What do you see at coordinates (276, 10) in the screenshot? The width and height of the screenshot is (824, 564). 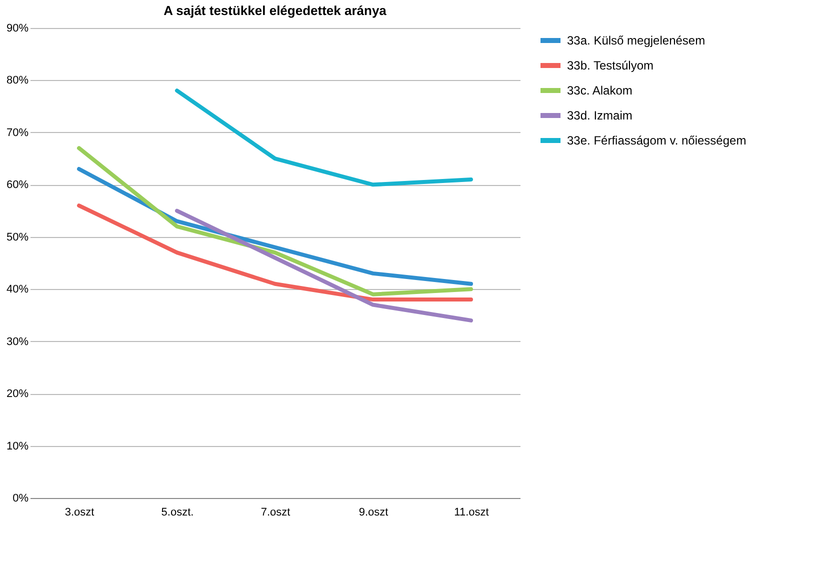 I see `chart-title: A saját testükkel elégedettek aránya` at bounding box center [276, 10].